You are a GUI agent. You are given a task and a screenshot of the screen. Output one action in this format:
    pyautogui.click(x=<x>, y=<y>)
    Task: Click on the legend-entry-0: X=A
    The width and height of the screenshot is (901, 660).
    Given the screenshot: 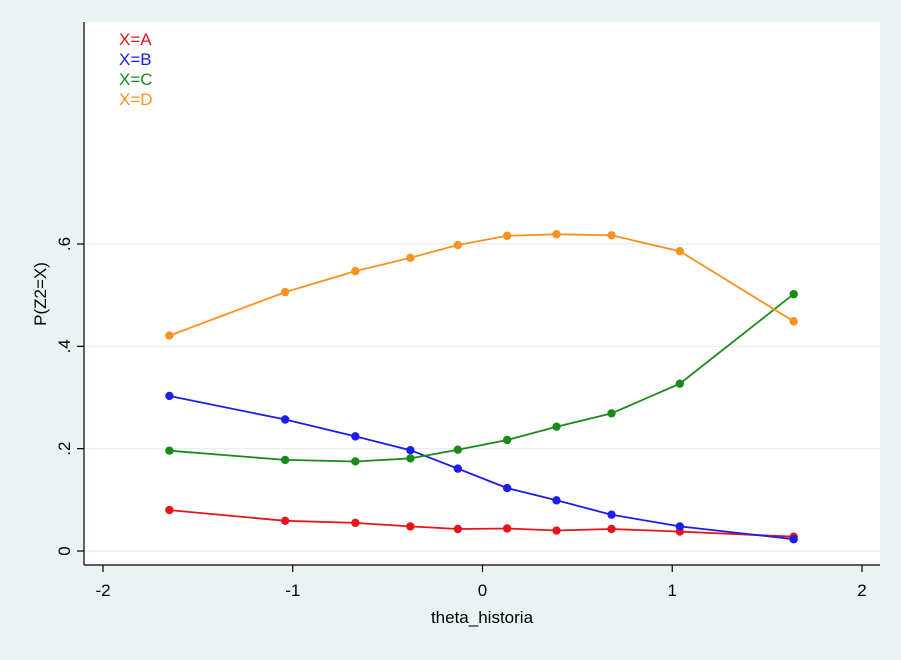 What is the action you would take?
    pyautogui.click(x=135, y=39)
    